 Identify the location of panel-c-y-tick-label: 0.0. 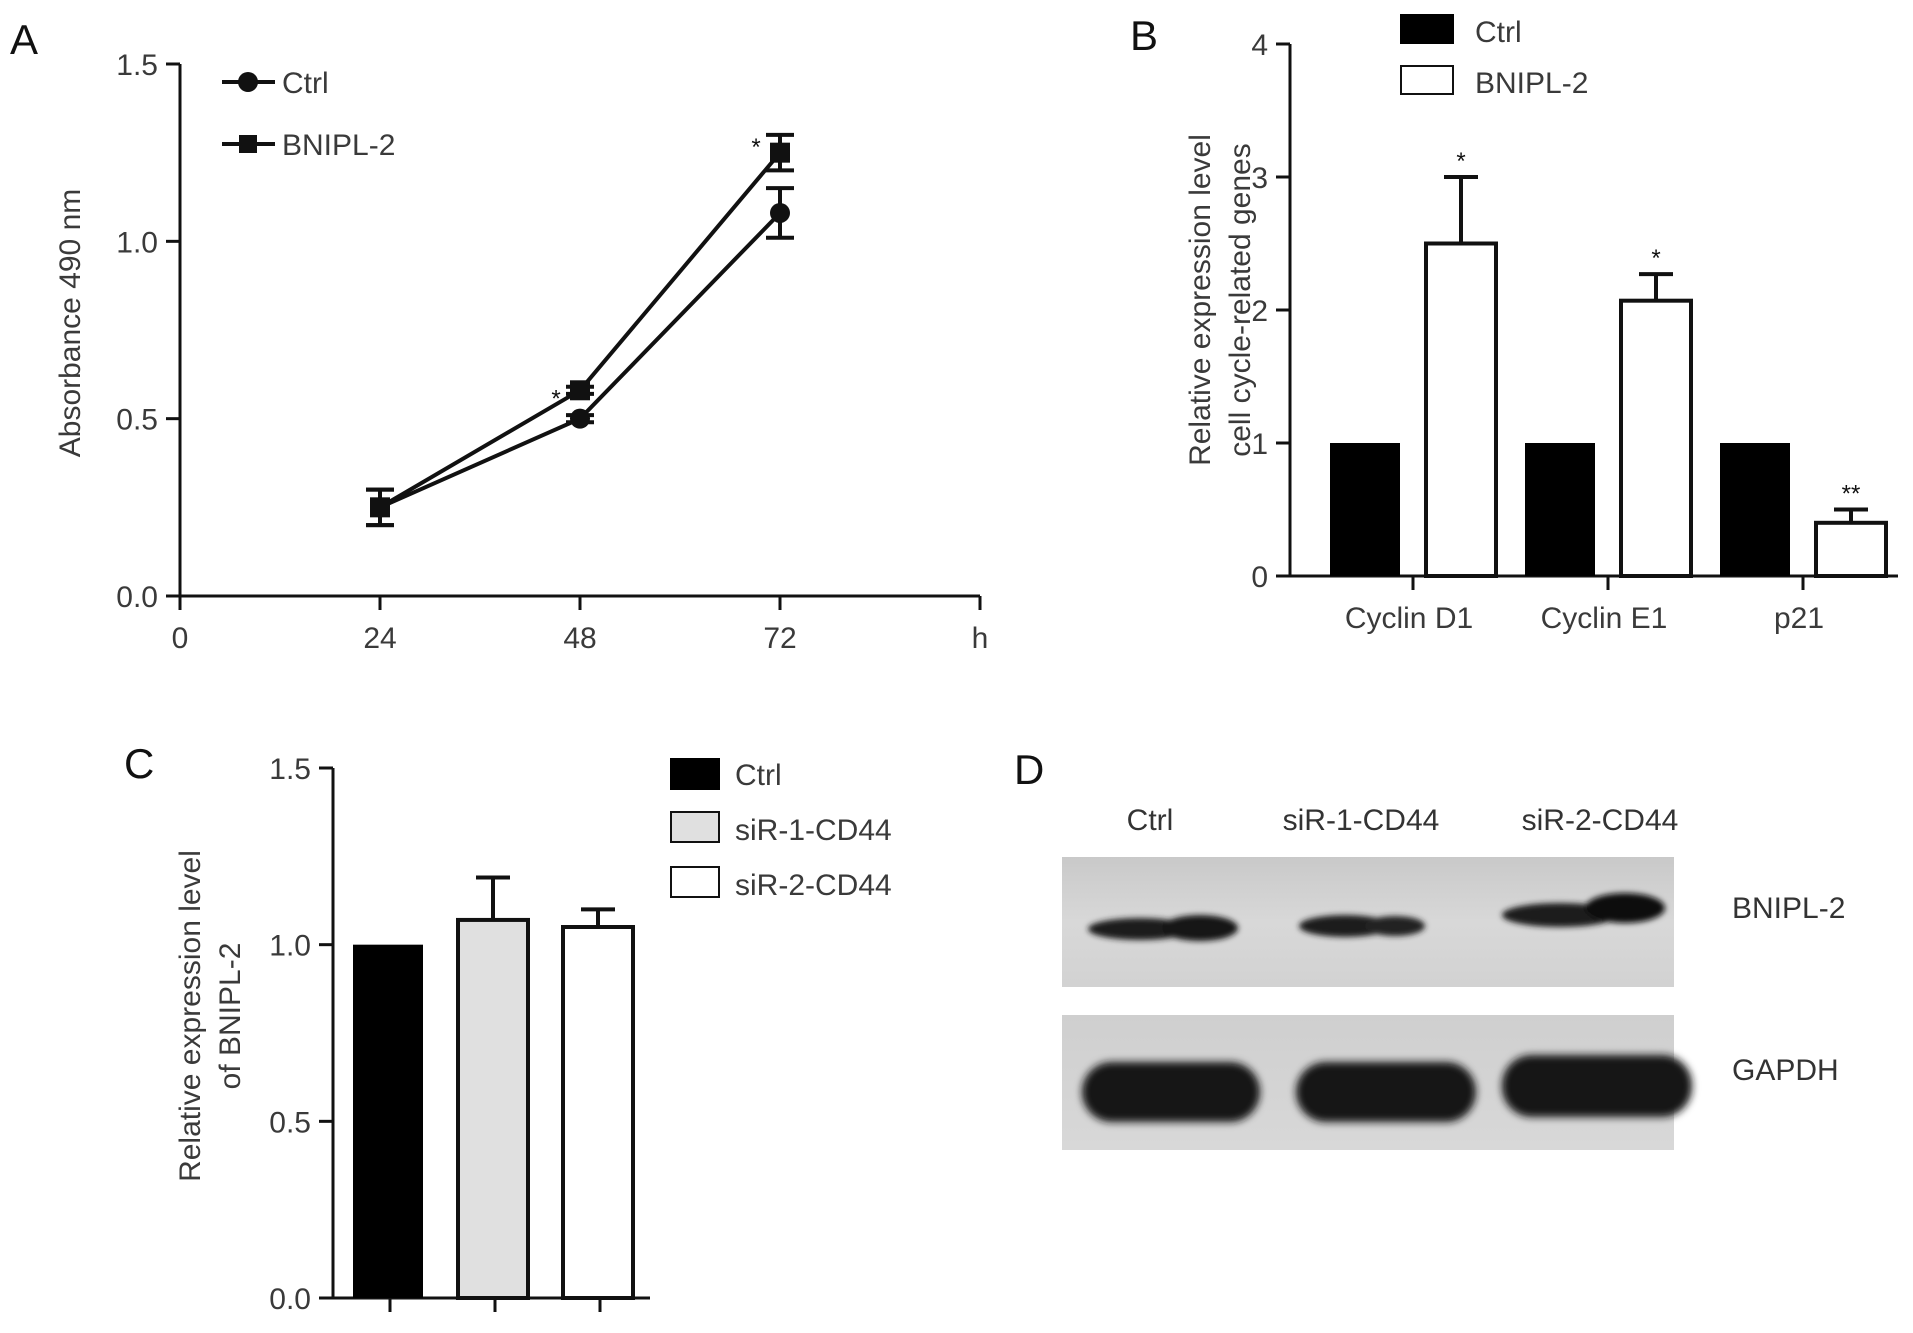
(290, 1299).